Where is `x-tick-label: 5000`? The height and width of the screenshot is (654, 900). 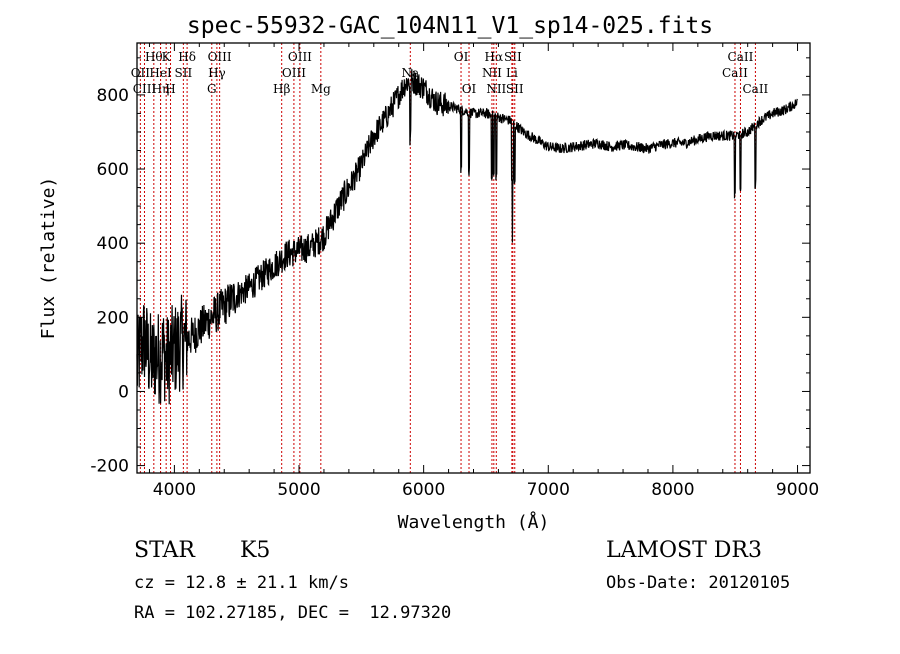
x-tick-label: 5000 is located at coordinates (298, 490).